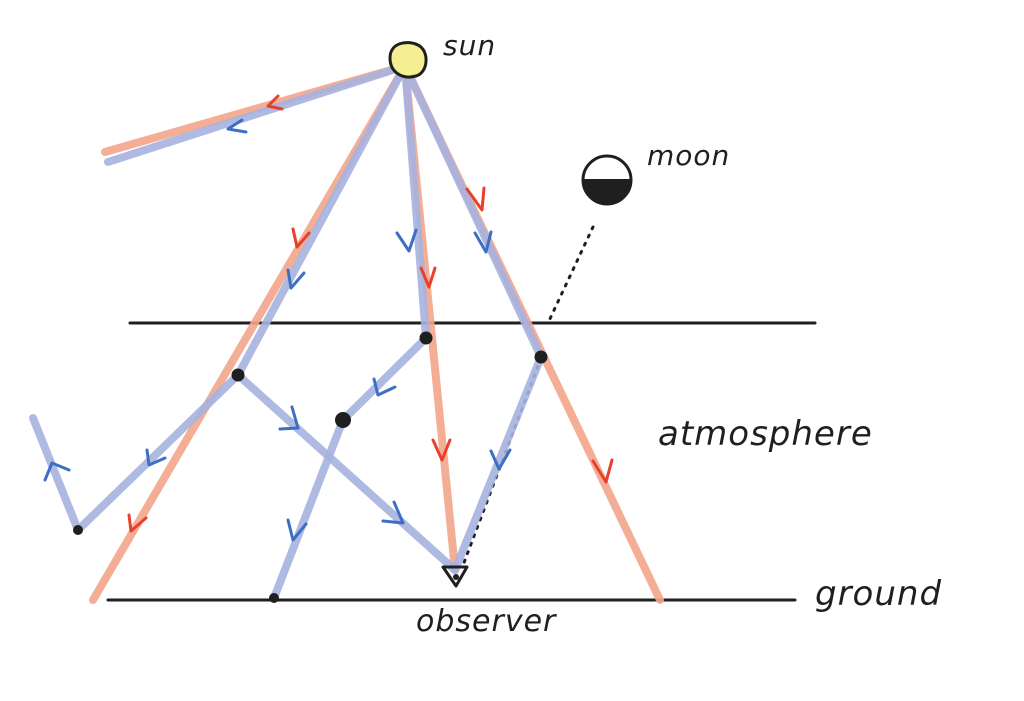 The image size is (1024, 701). What do you see at coordinates (408, 60) in the screenshot?
I see `sun-icon` at bounding box center [408, 60].